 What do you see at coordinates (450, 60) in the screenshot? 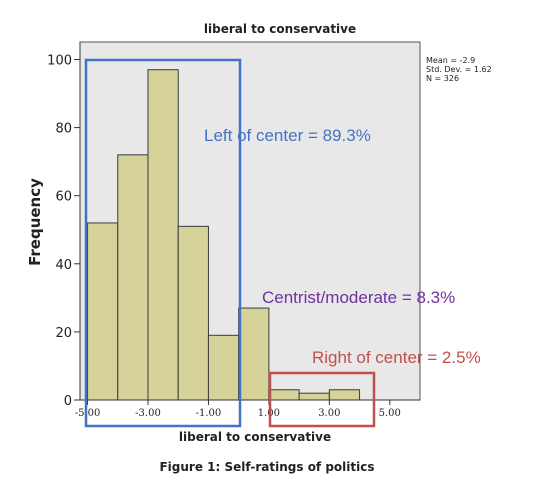
I see `stat-mean: Mean = -2.9` at bounding box center [450, 60].